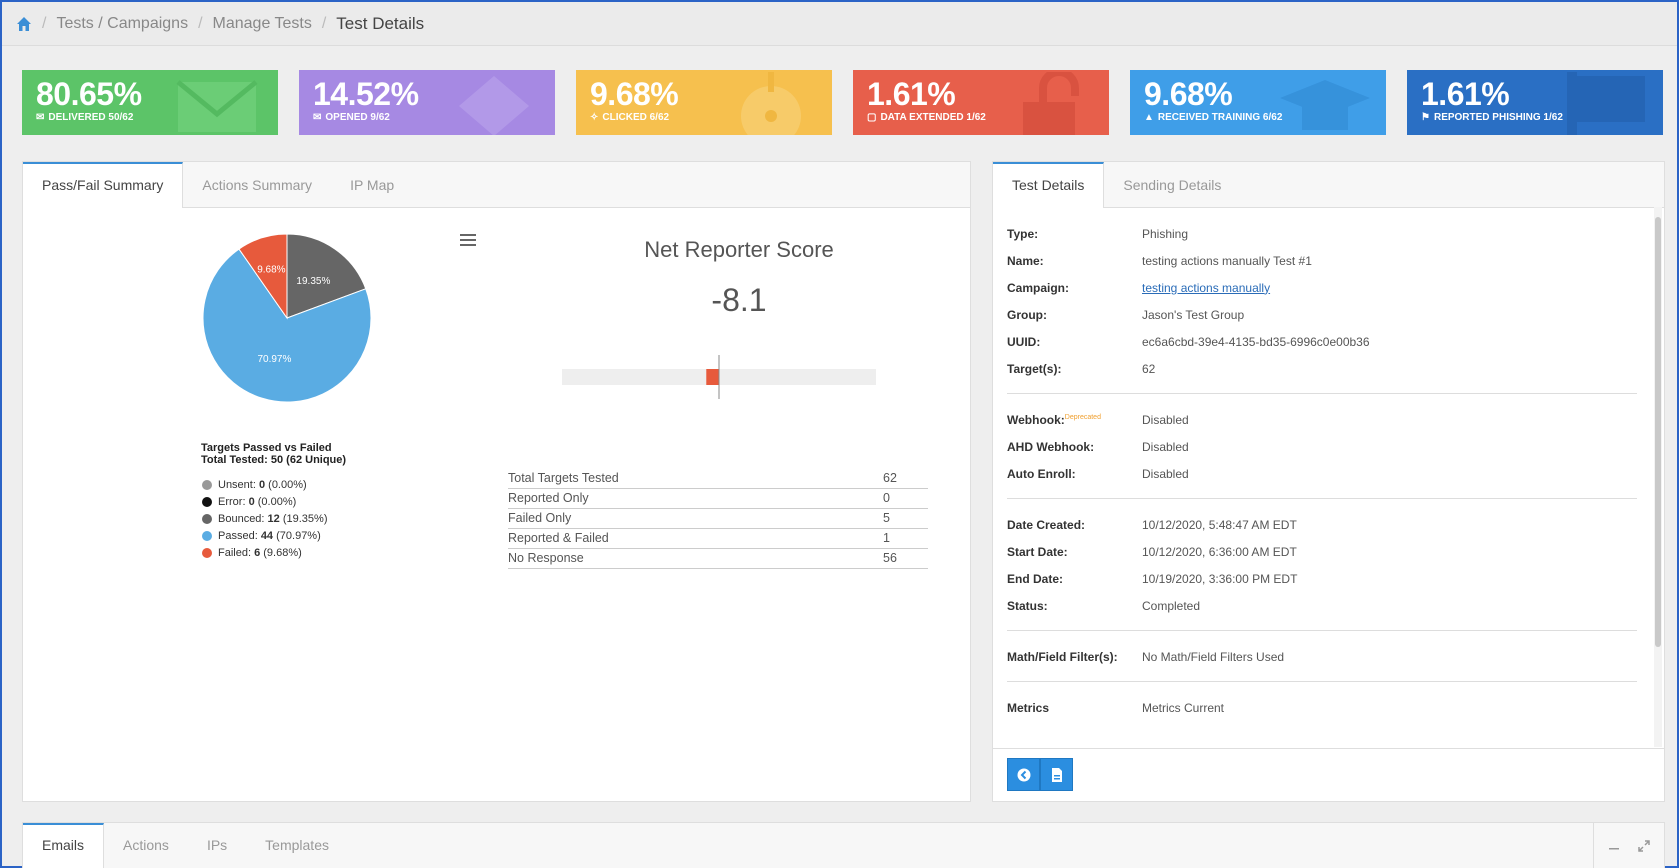  I want to click on nrs-row-label: No Response, so click(695, 558).